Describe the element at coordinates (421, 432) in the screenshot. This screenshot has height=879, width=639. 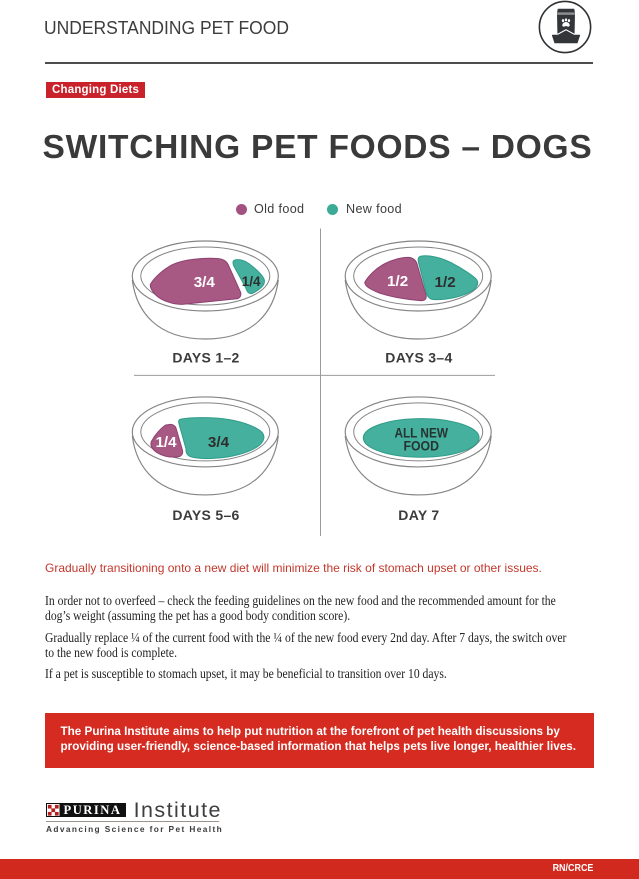
I see `svg-text: ALL NEW` at that location.